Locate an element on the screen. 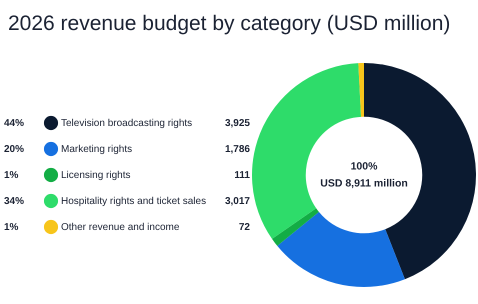  data-label: 1,786 is located at coordinates (237, 149).